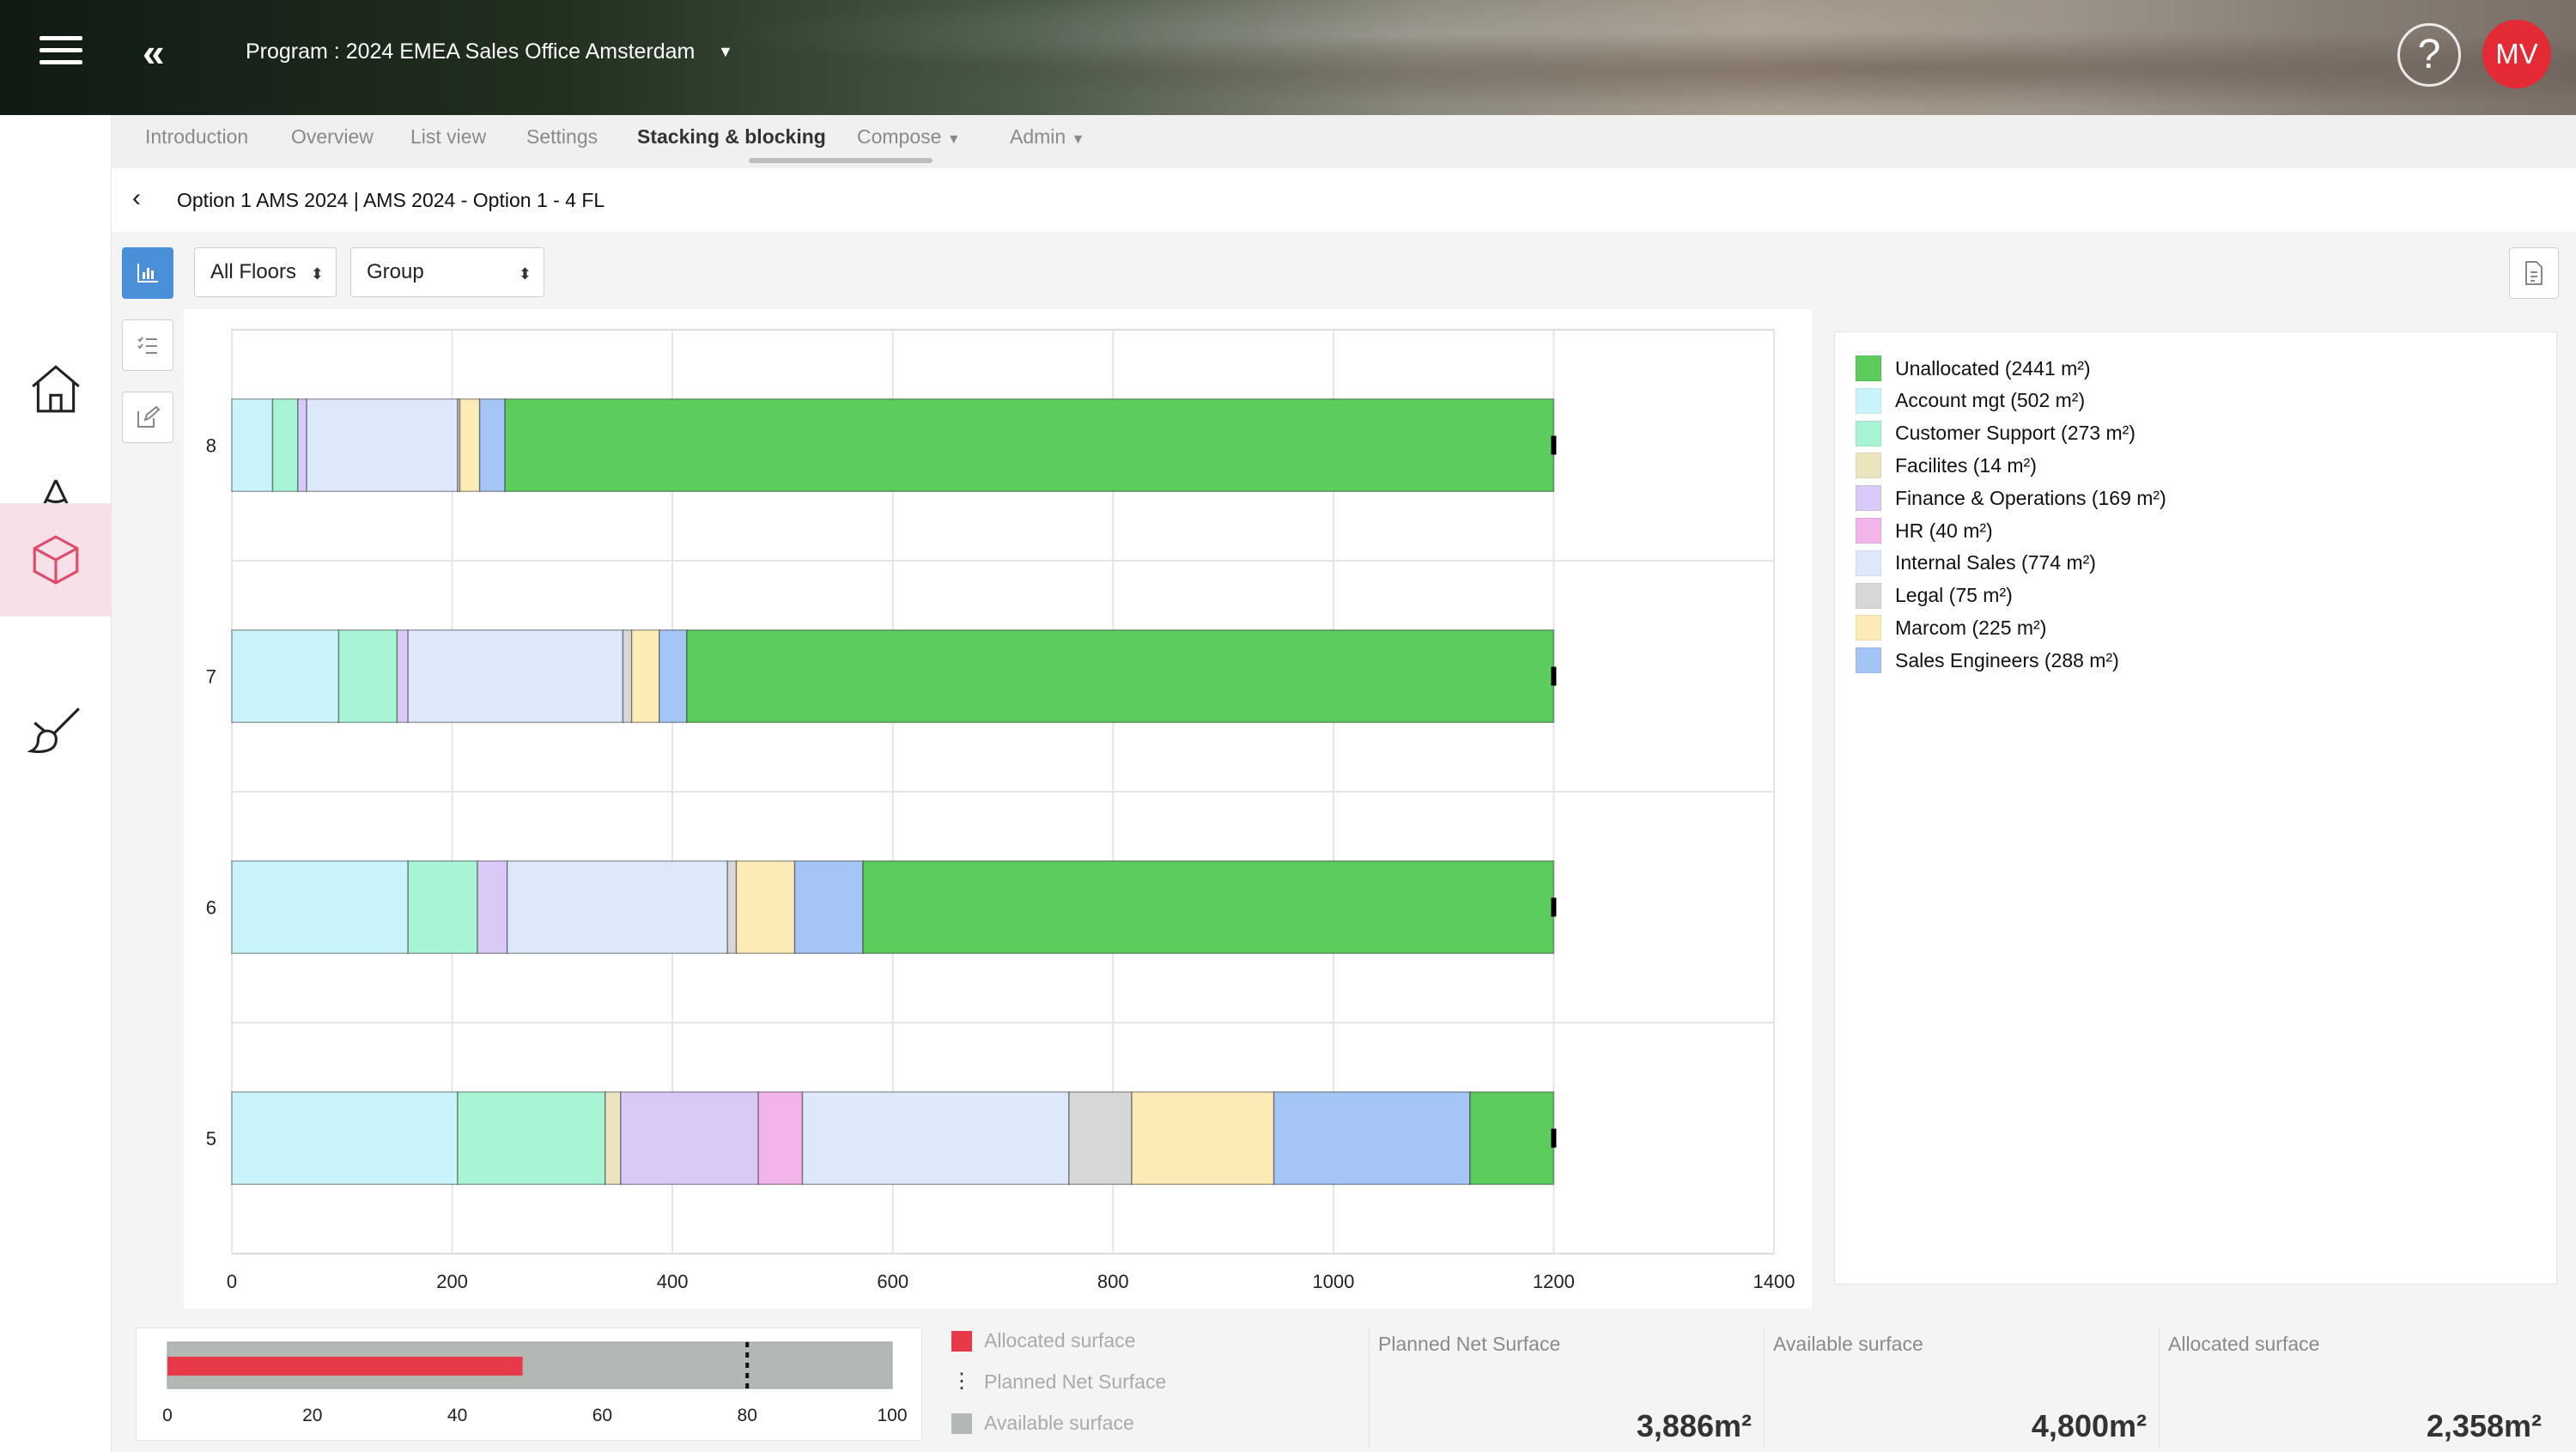  What do you see at coordinates (61, 53) in the screenshot?
I see `hamburger-menu-icon` at bounding box center [61, 53].